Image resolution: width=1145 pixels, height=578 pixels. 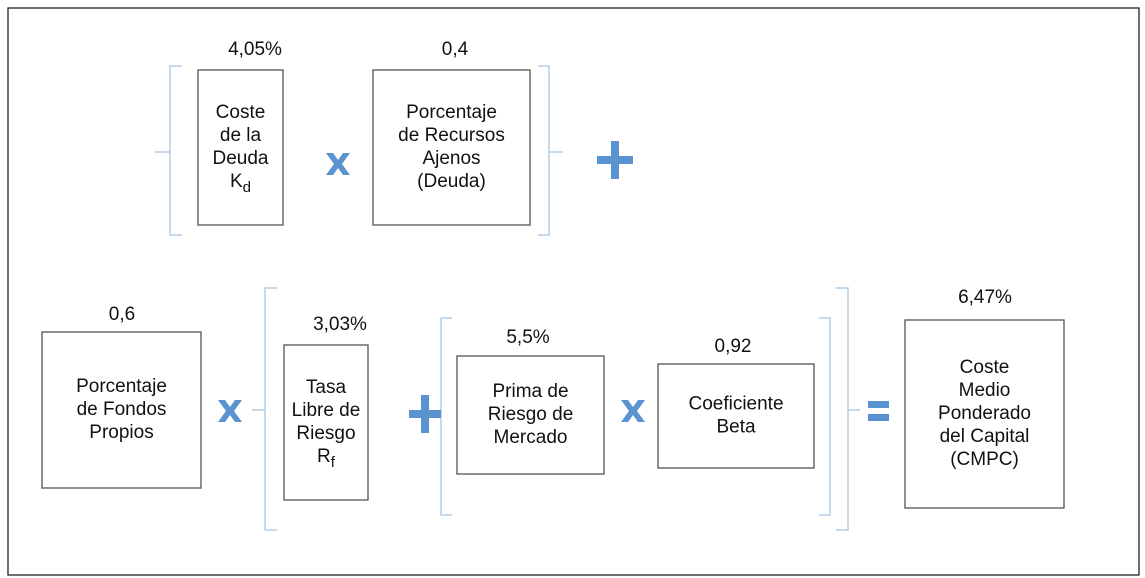 I want to click on node-label: Kd, so click(x=240, y=183).